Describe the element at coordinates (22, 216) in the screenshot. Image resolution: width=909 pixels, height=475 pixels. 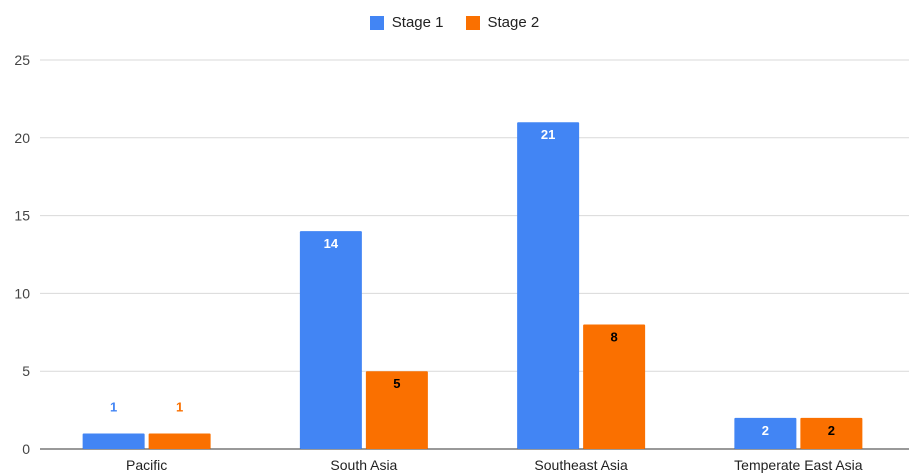
I see `y-tick-label: 15` at that location.